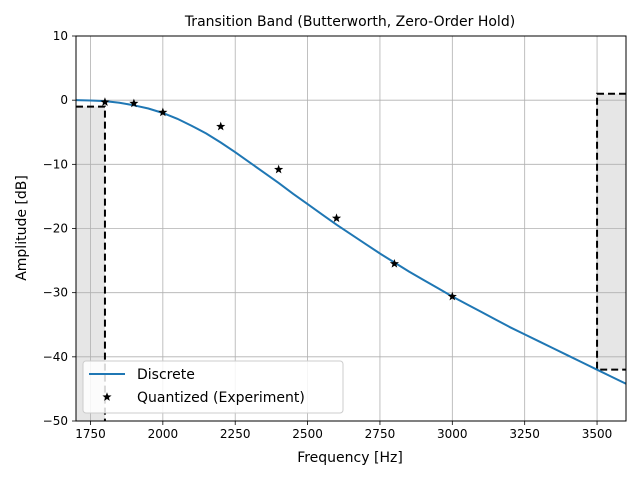 The width and height of the screenshot is (640, 480). Describe the element at coordinates (221, 398) in the screenshot. I see `legend-label-quantized: Quantized (Experiment)` at that location.